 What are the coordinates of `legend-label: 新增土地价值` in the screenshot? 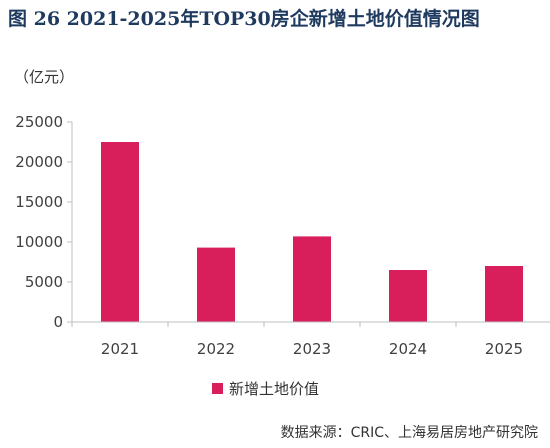 It's located at (274, 389).